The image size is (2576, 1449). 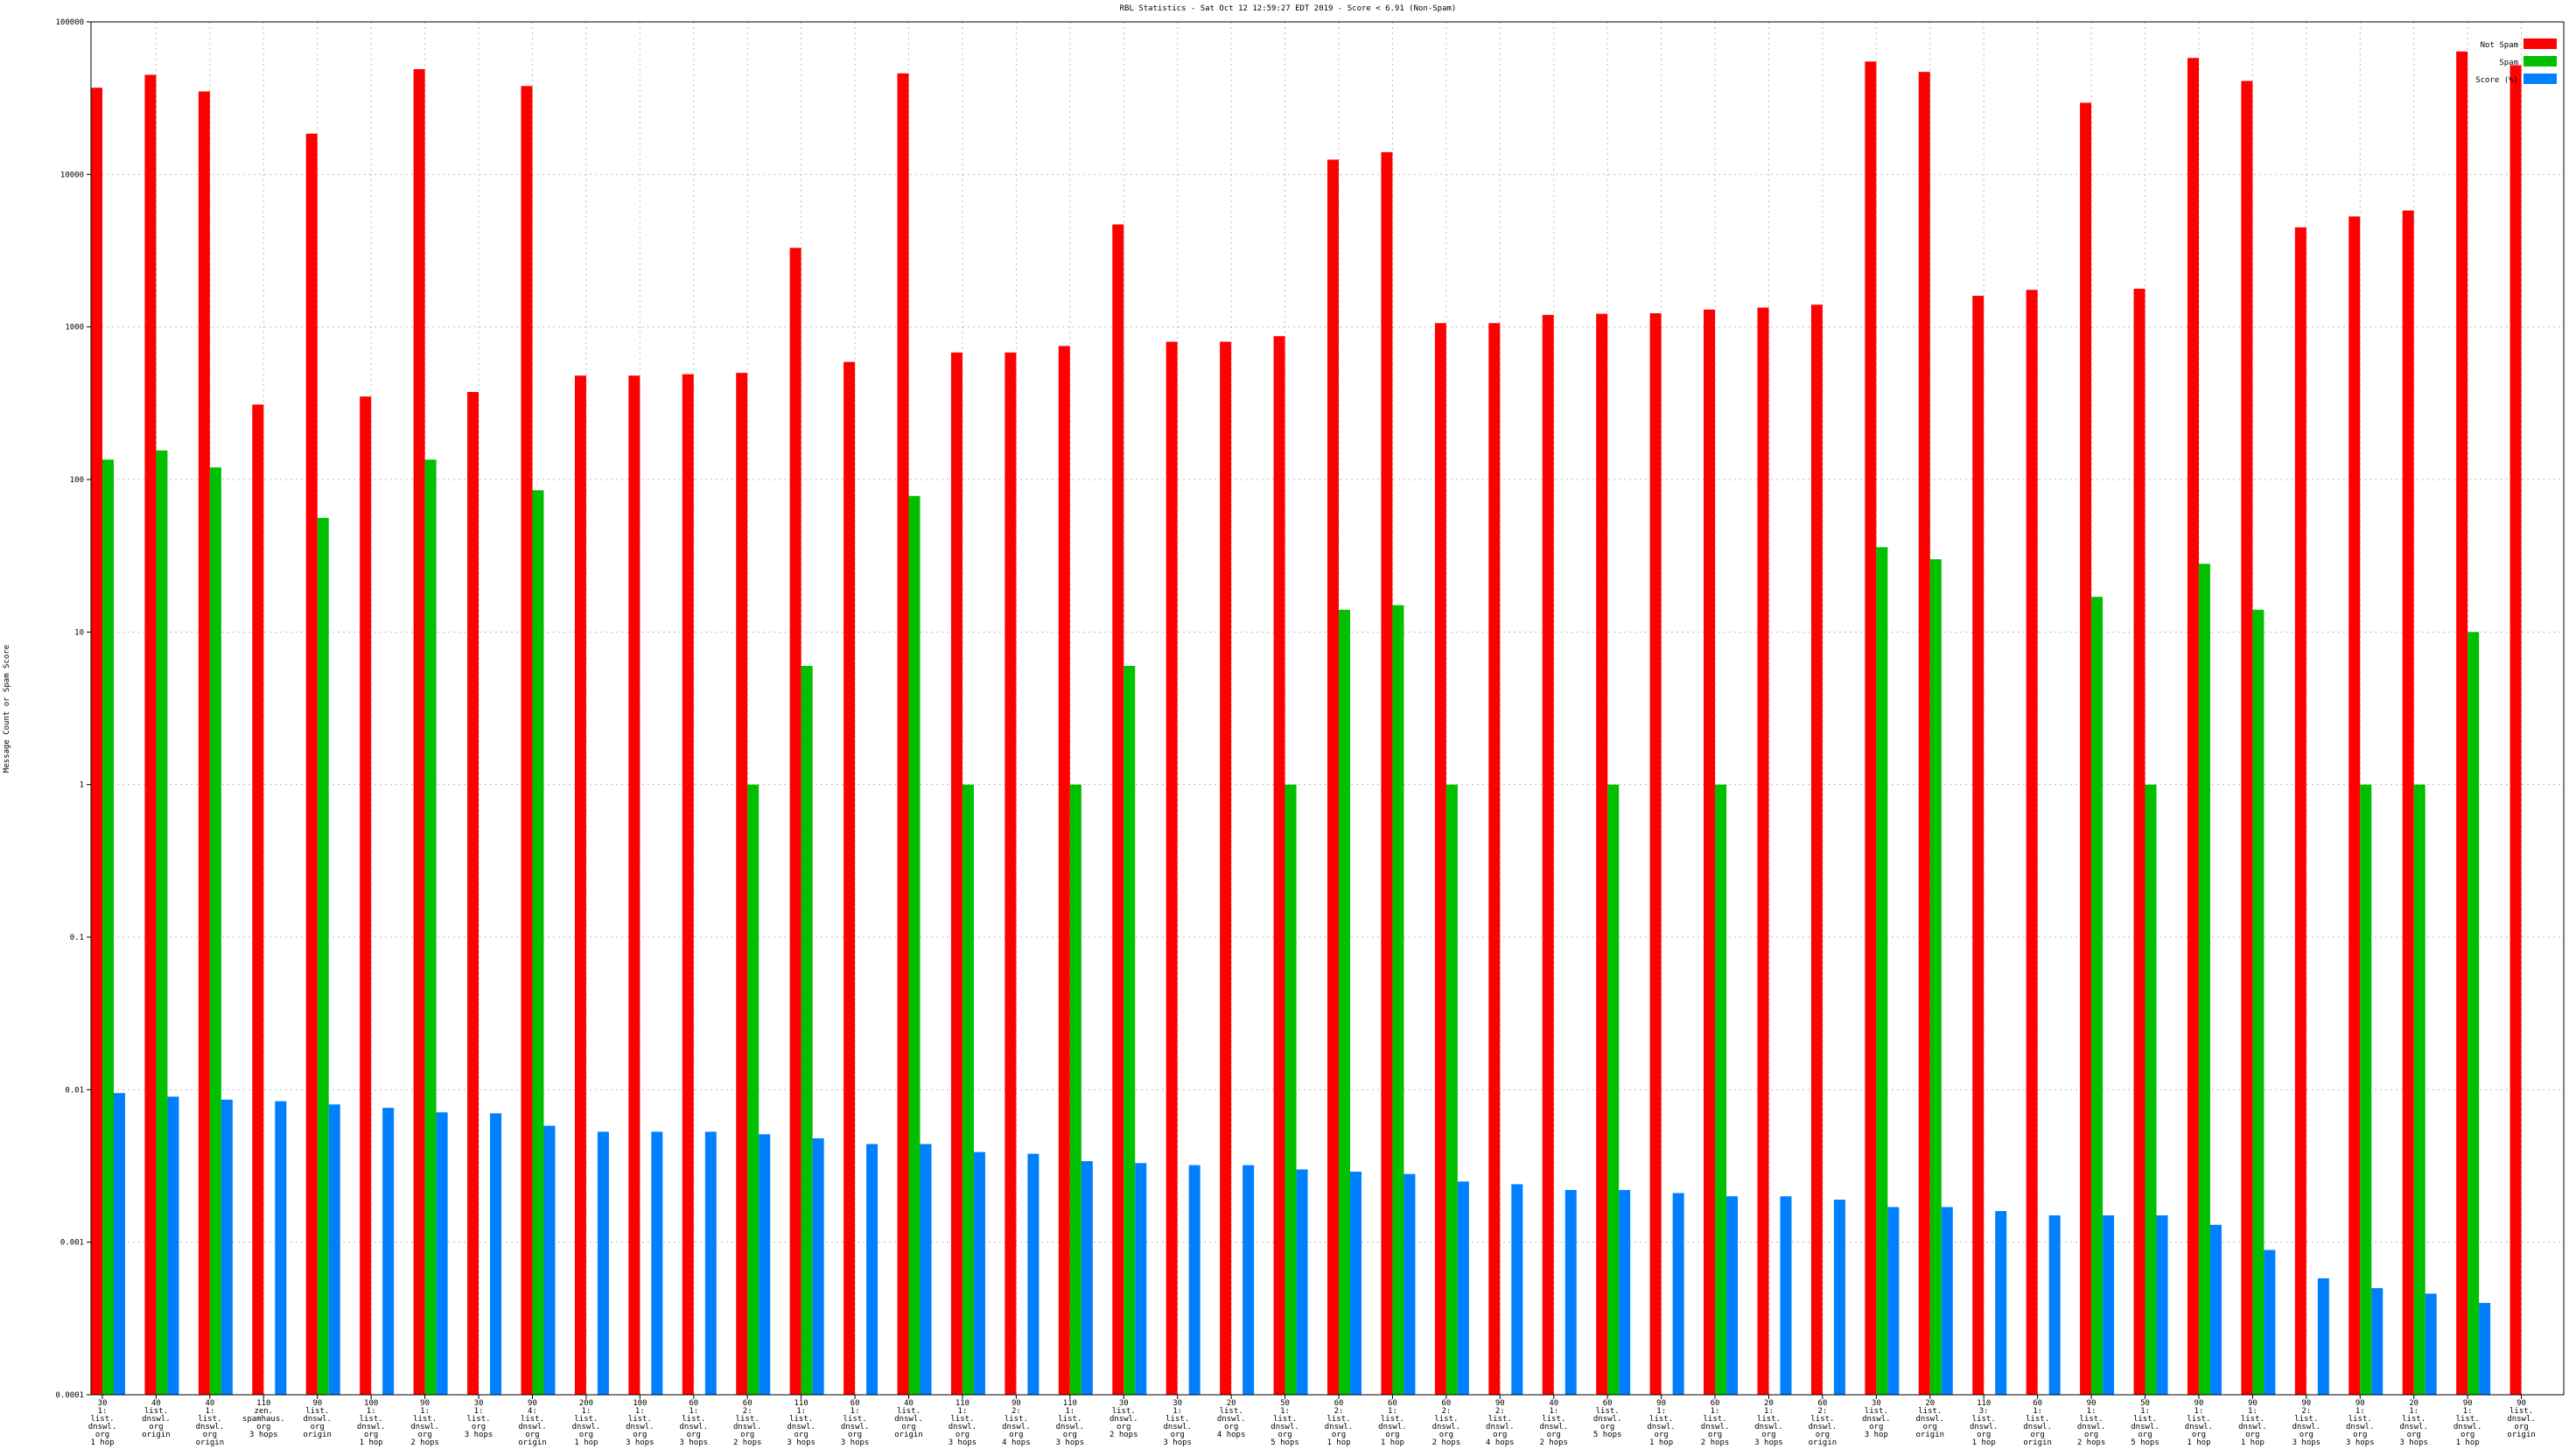 What do you see at coordinates (1930, 1435) in the screenshot?
I see `x-tick-label-line: origin` at bounding box center [1930, 1435].